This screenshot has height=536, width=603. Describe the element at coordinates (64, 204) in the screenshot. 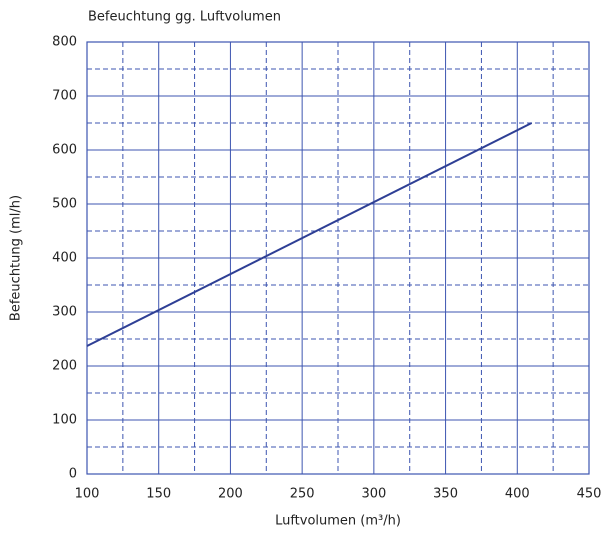

I see `y-tick-label: 500` at that location.